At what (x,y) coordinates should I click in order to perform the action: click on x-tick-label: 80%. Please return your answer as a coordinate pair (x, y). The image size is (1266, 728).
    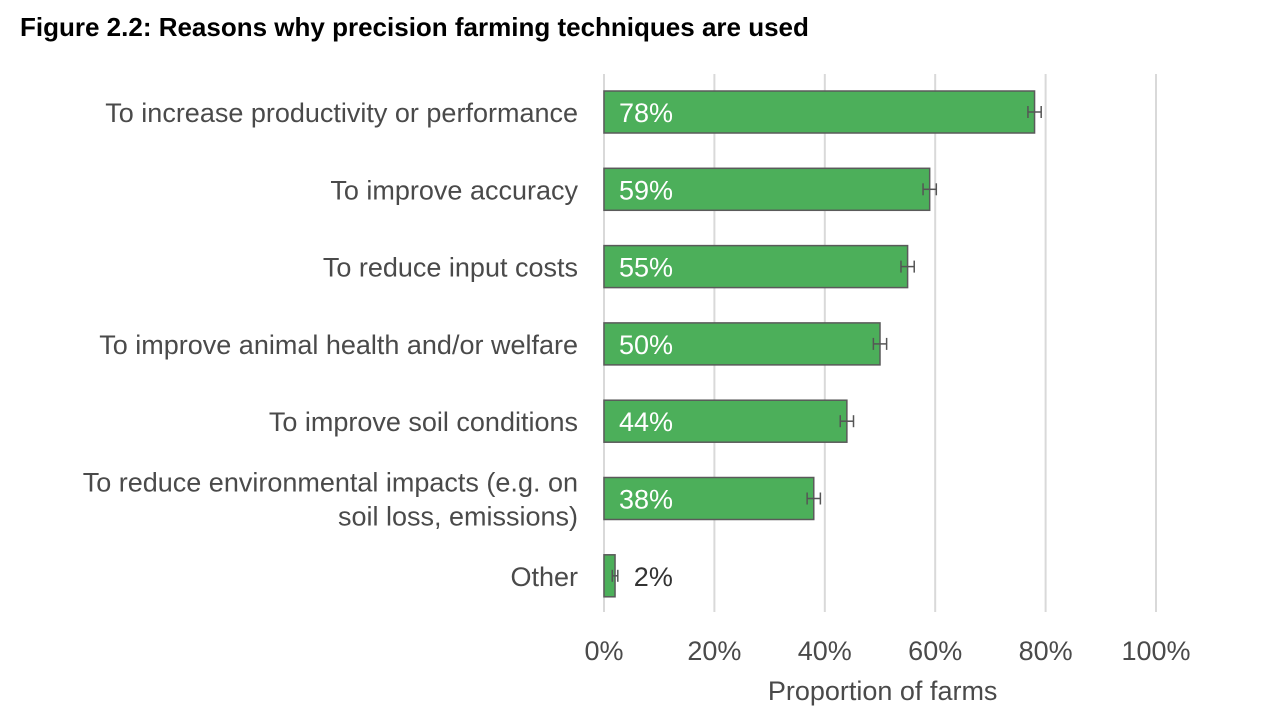
    Looking at the image, I should click on (1046, 651).